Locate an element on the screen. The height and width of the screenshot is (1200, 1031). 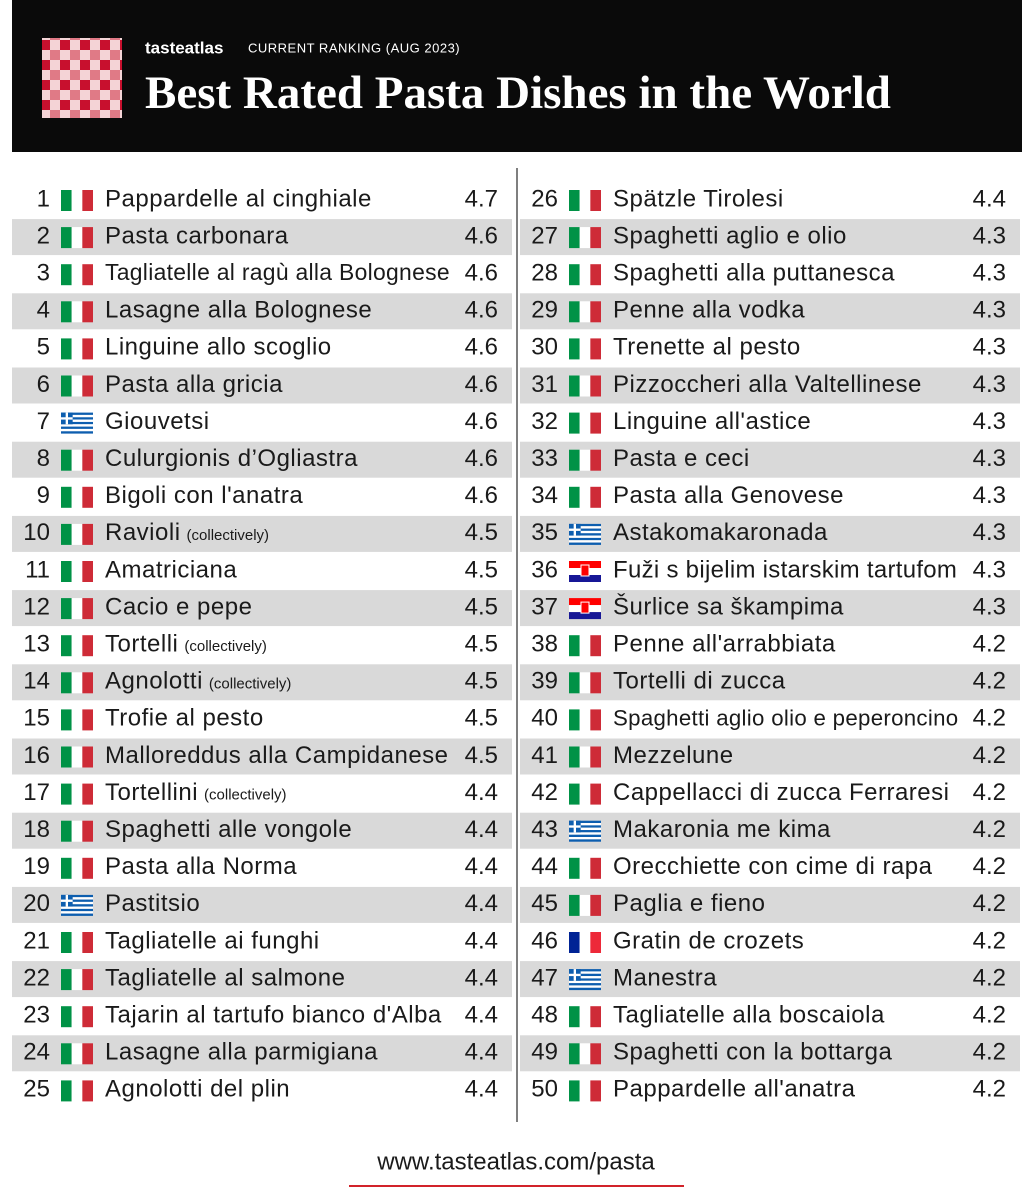
rating: 4.3 is located at coordinates (989, 310).